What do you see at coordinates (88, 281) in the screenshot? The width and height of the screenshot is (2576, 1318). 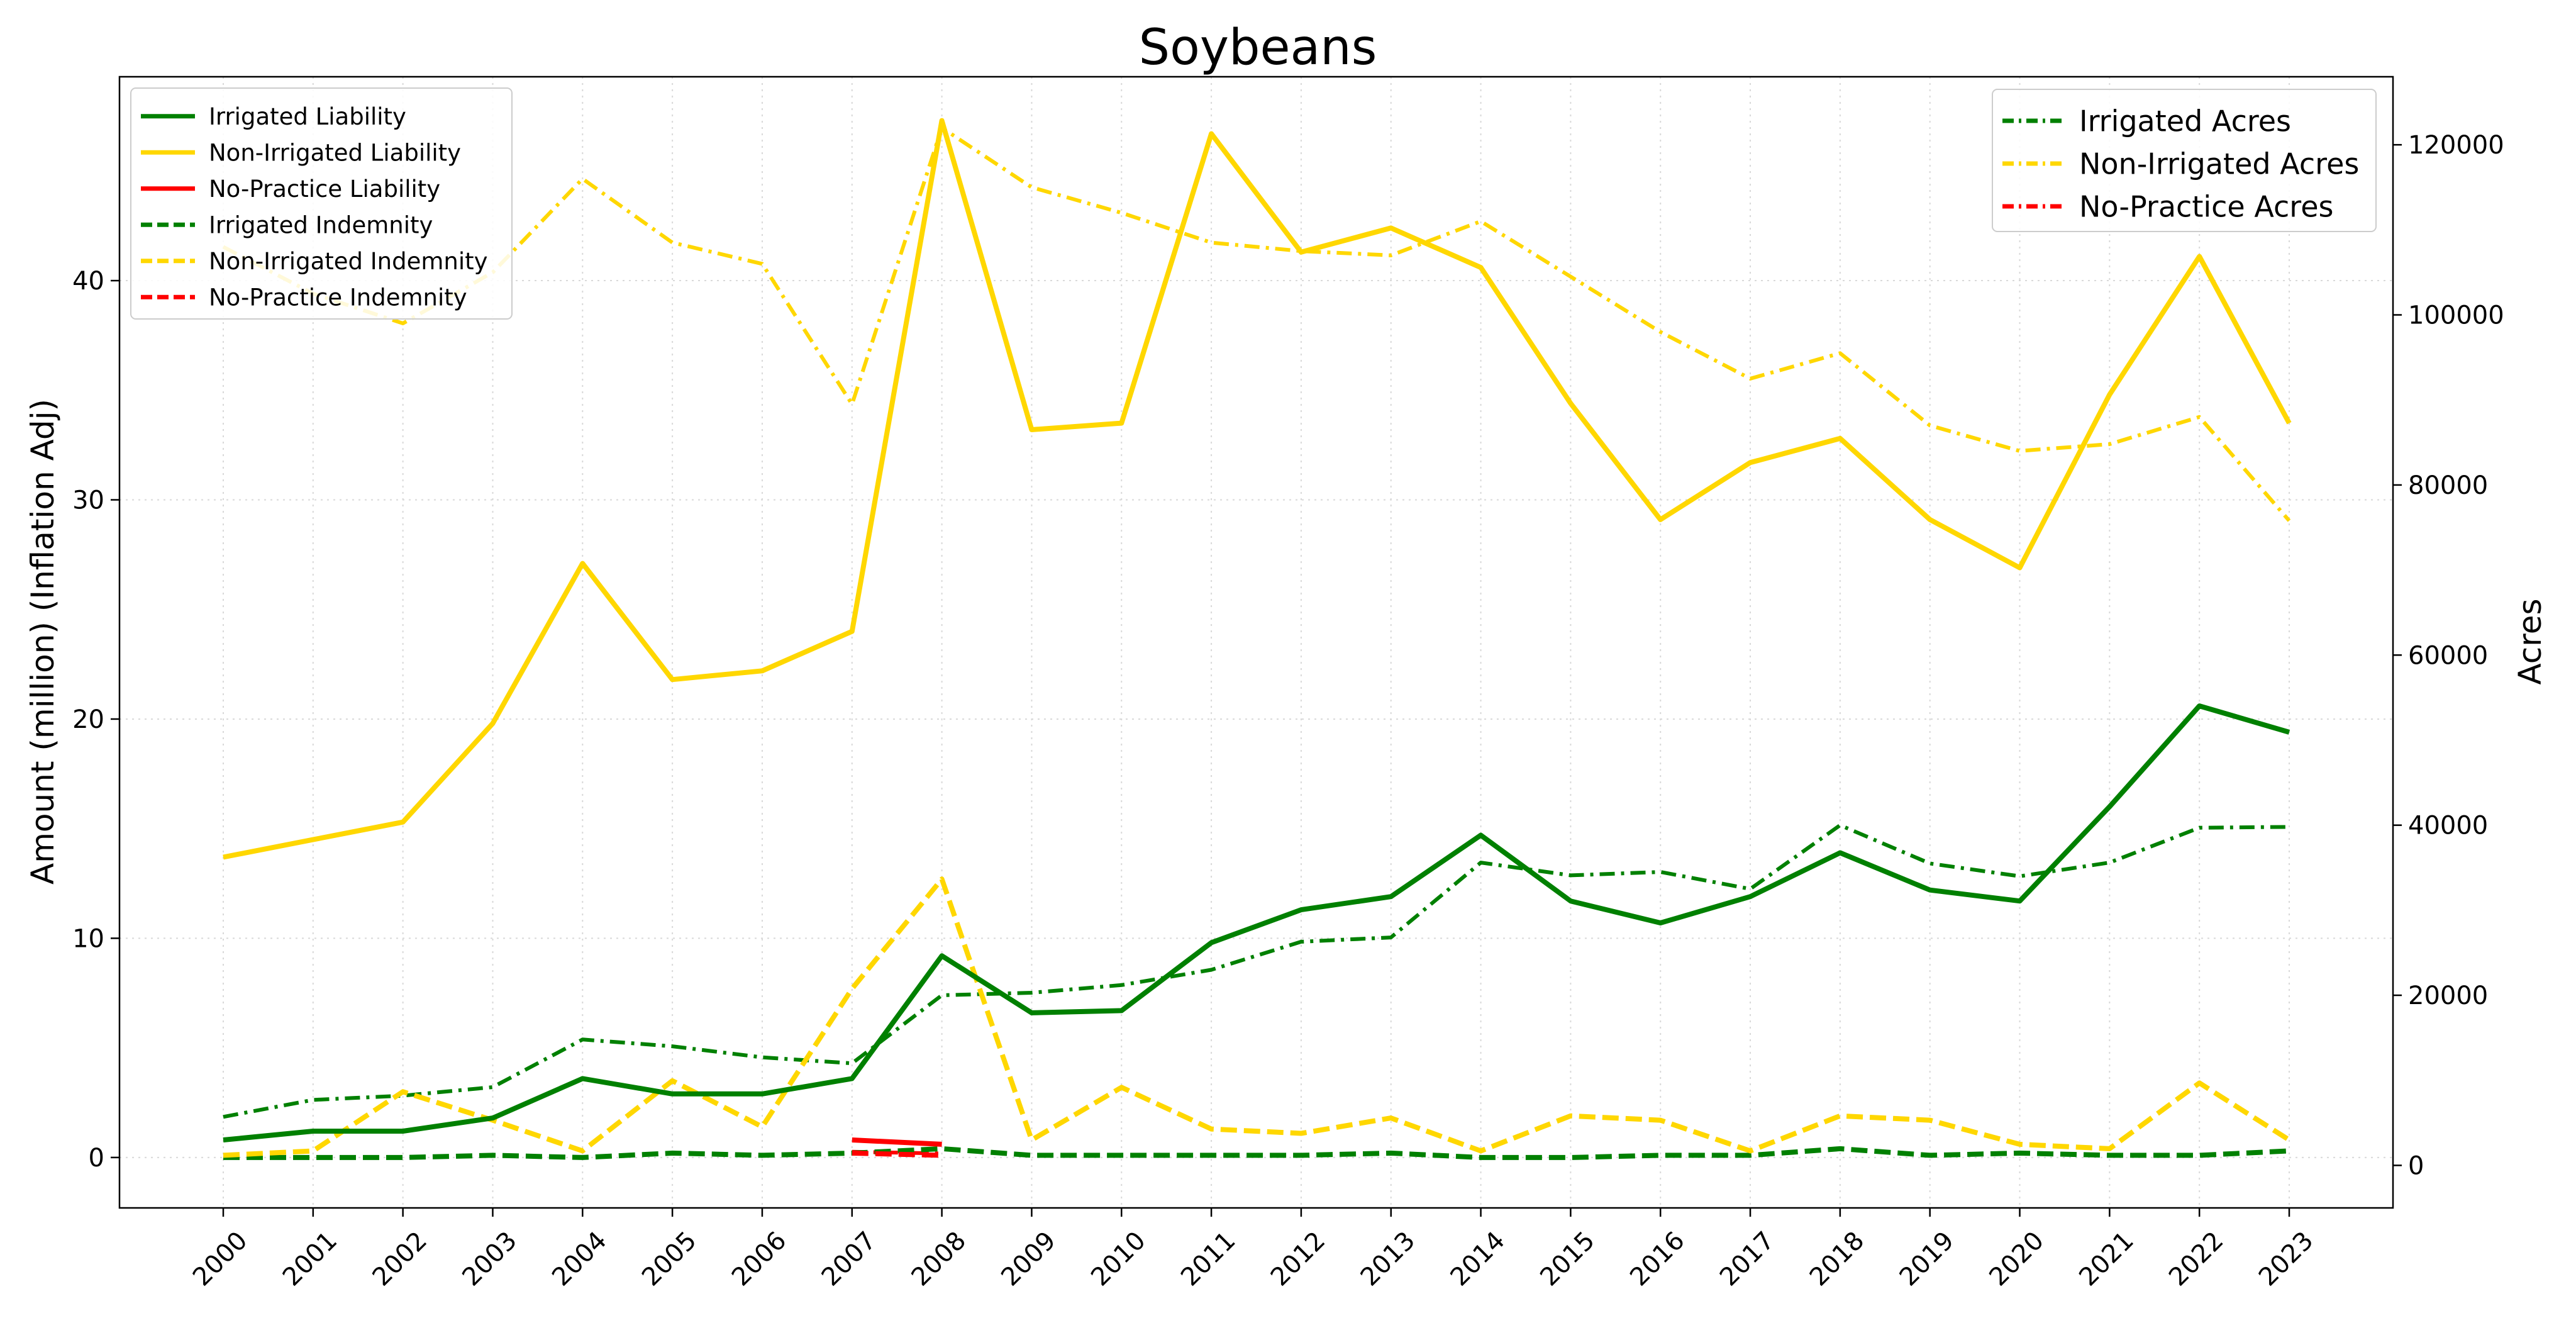 I see `left-y-tick-label: 40` at bounding box center [88, 281].